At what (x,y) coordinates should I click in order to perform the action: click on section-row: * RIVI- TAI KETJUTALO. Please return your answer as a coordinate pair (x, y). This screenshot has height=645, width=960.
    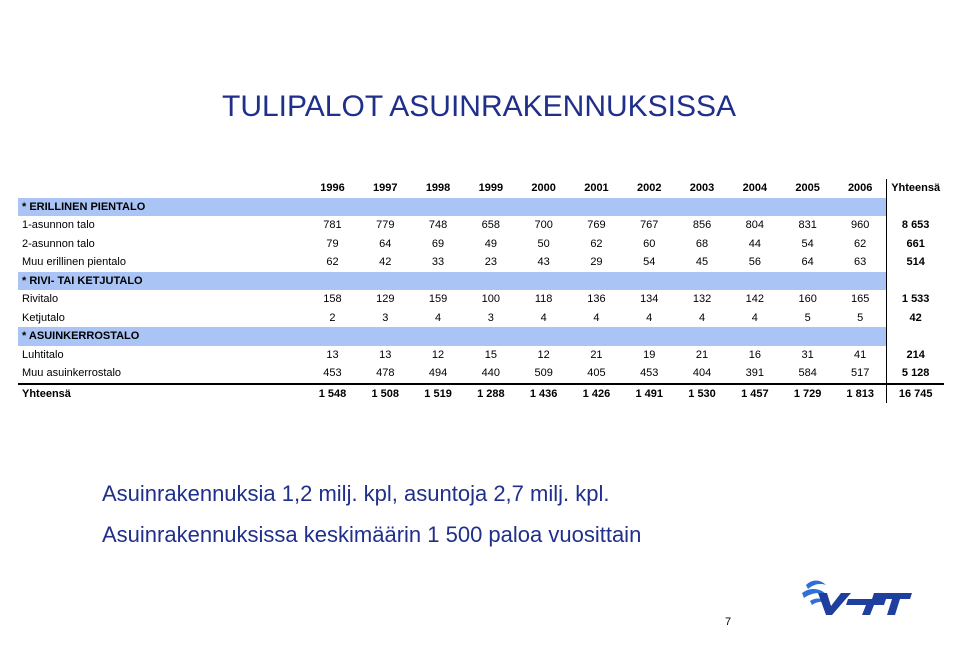
    Looking at the image, I should click on (481, 280).